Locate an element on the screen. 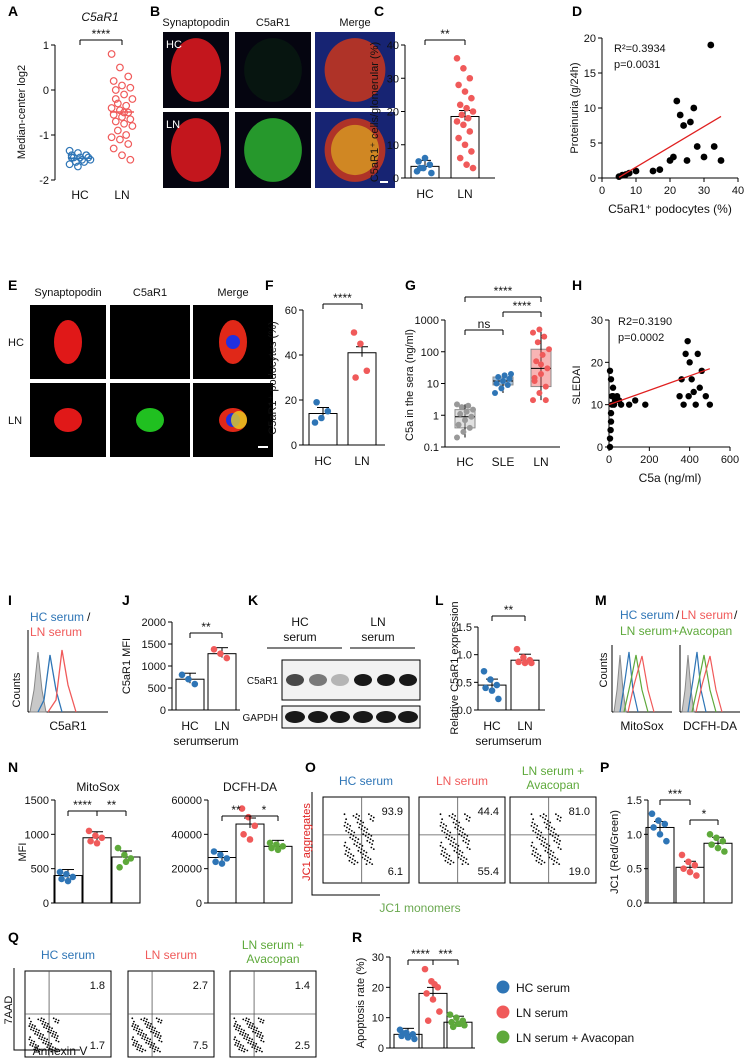  blot-c5ar1 is located at coordinates (351, 680).